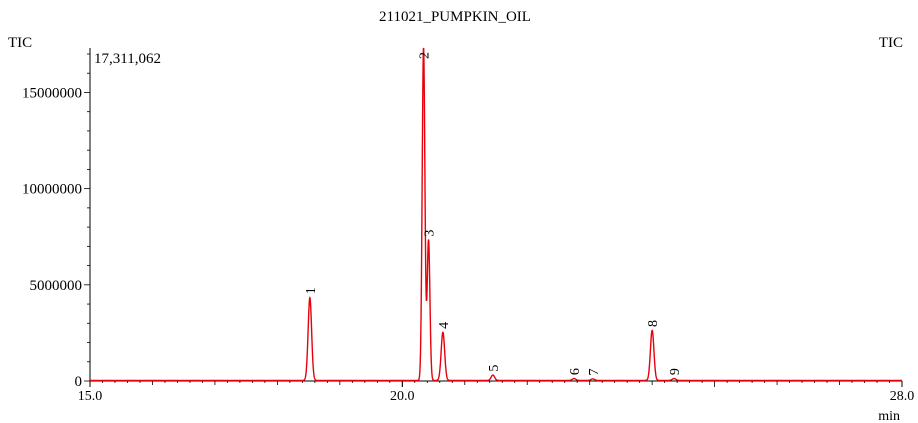 This screenshot has height=423, width=918. Describe the element at coordinates (889, 416) in the screenshot. I see `x-axis-unit-label: min` at that location.